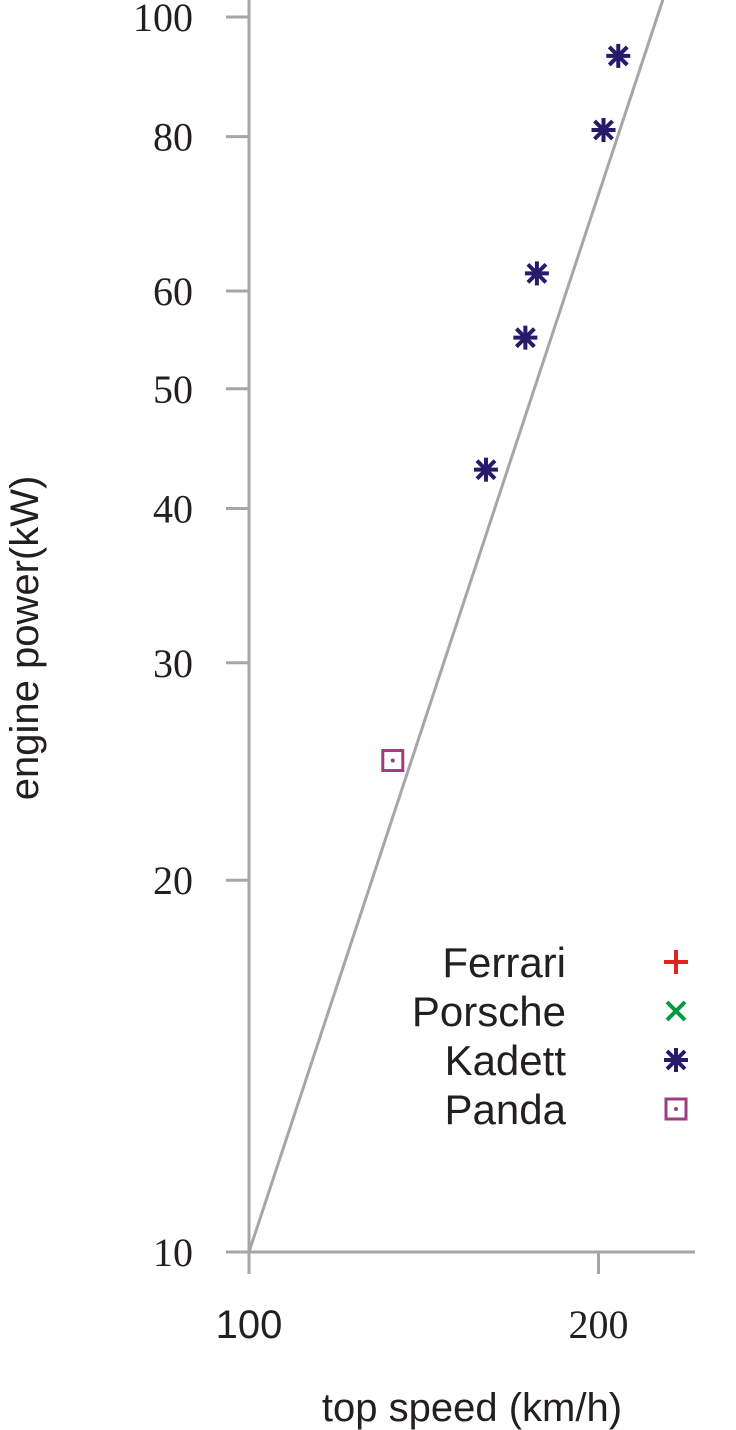  Describe the element at coordinates (249, 1325) in the screenshot. I see `x-tick-label: 100` at that location.